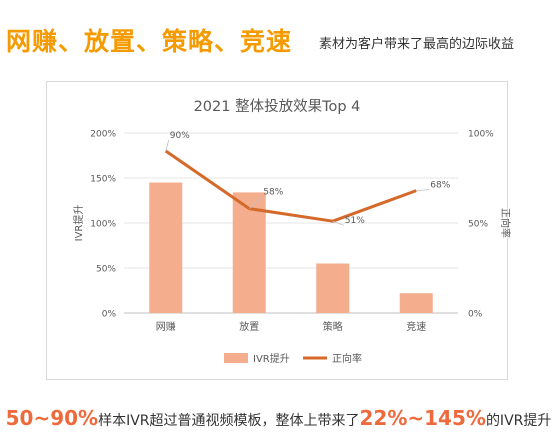  I want to click on y2-tick-label: 50%, so click(478, 225).